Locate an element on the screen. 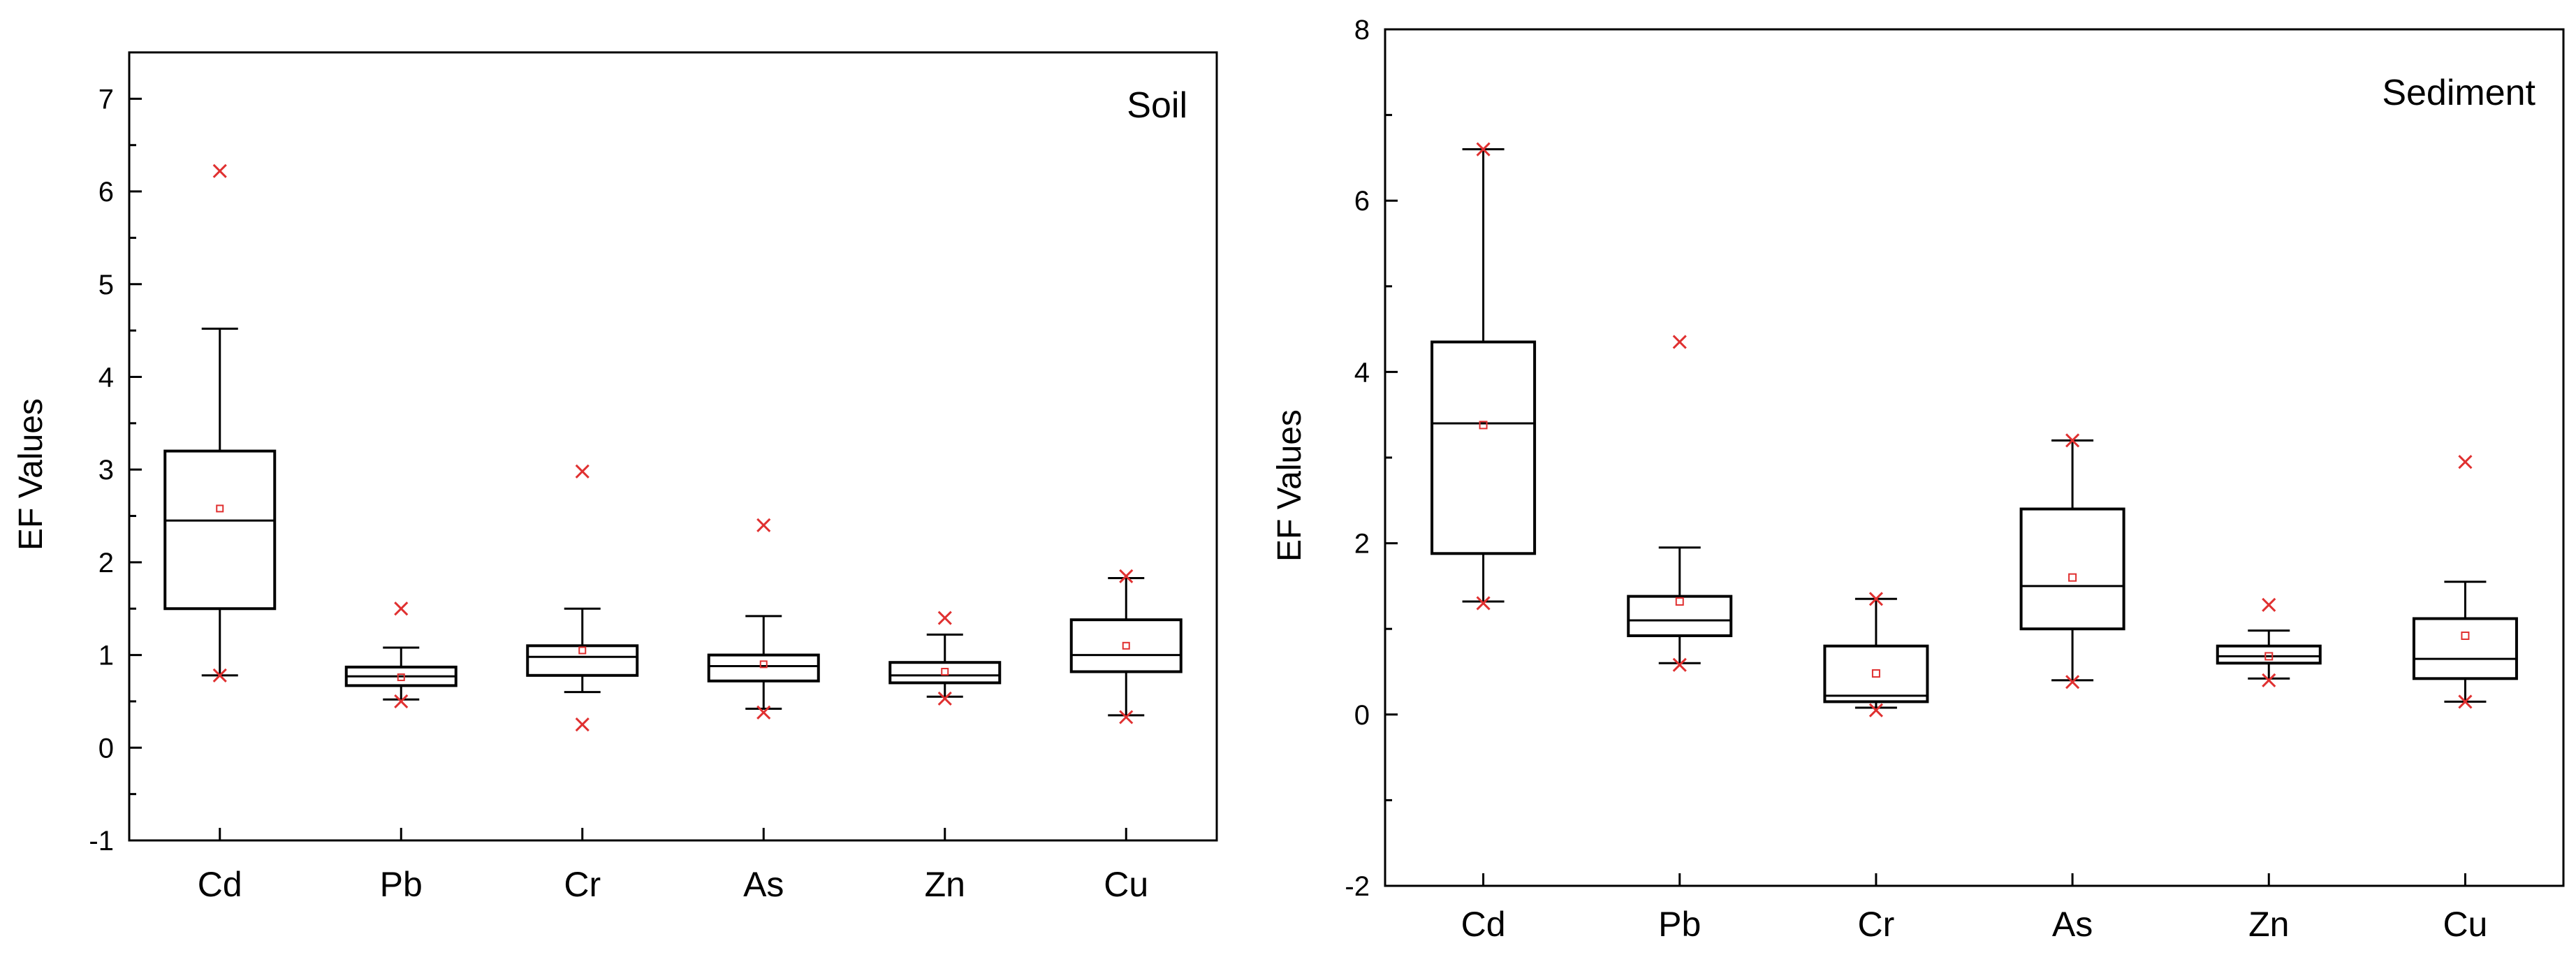 This screenshot has height=955, width=2576. sediment-xtick-label-zn: Zn is located at coordinates (2268, 924).